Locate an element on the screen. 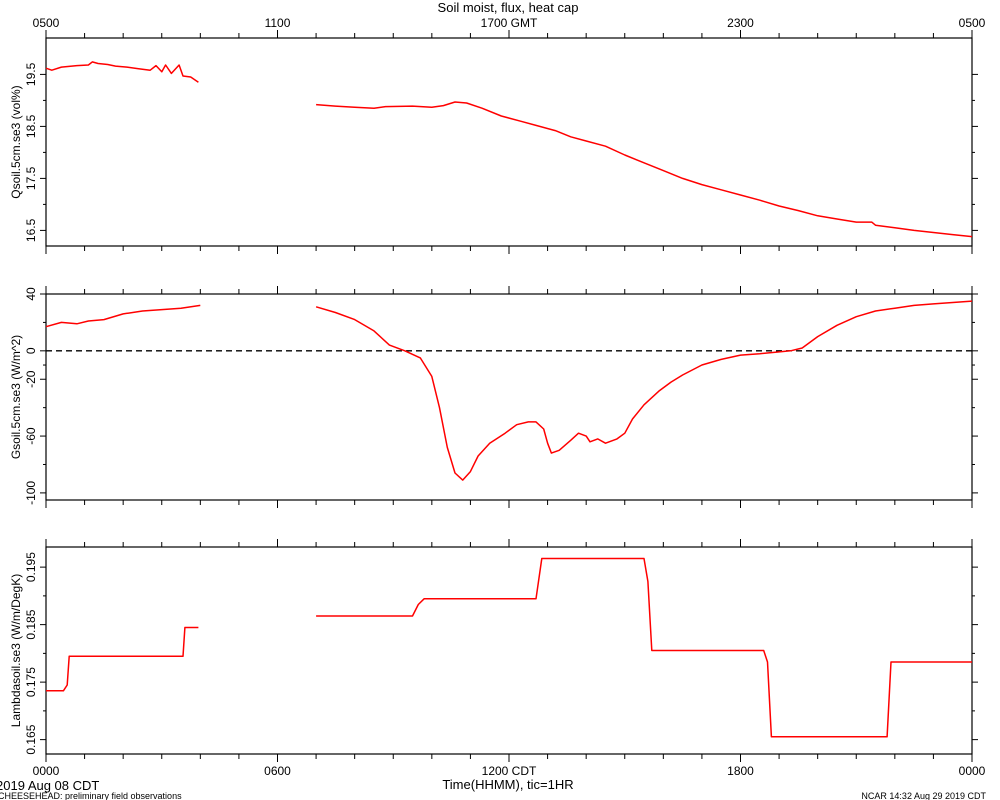 Image resolution: width=1000 pixels, height=800 pixels. y-axis-label: Gsoil.5cm.se3 (W/m^2) is located at coordinates (16, 397).